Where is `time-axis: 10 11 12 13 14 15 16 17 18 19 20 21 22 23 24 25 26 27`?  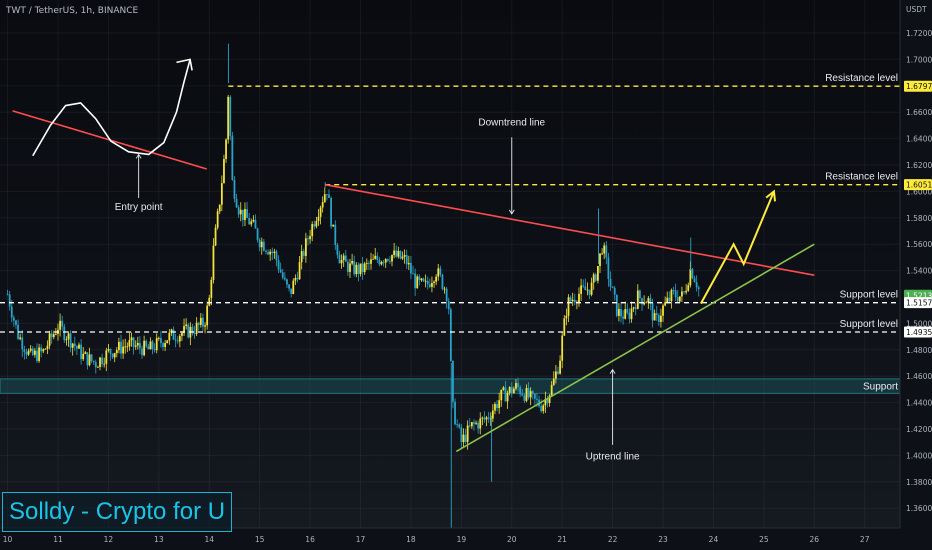 time-axis: 10 11 12 13 14 15 16 17 18 19 20 21 22 23 24 25 26 27 is located at coordinates (466, 538).